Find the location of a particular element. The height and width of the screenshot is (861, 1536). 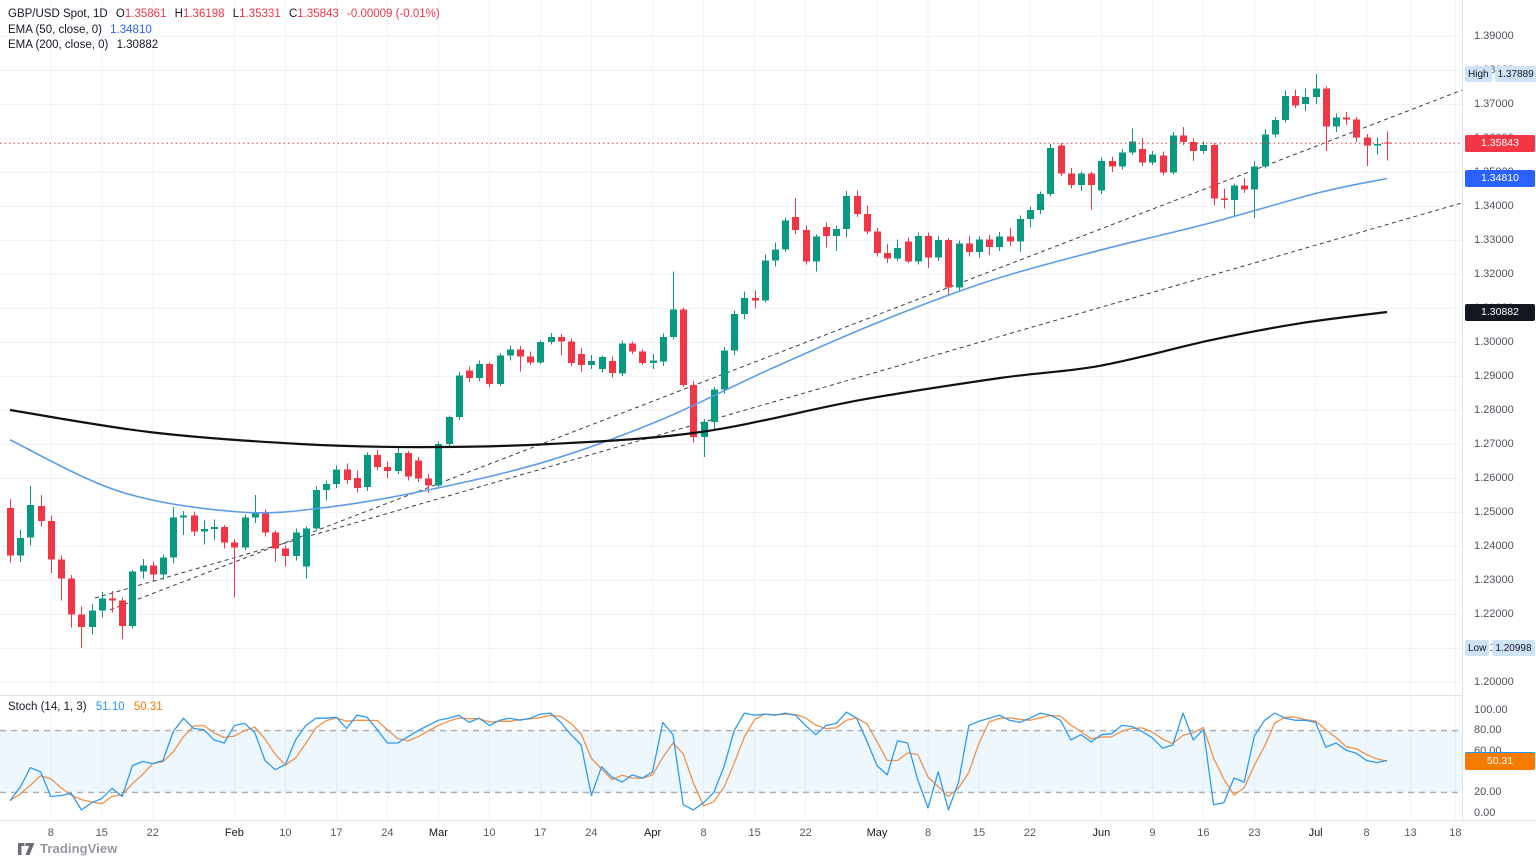

stoch-legend-row: Stoch (14, 1, 3) 51.10 50.31 is located at coordinates (85, 707).